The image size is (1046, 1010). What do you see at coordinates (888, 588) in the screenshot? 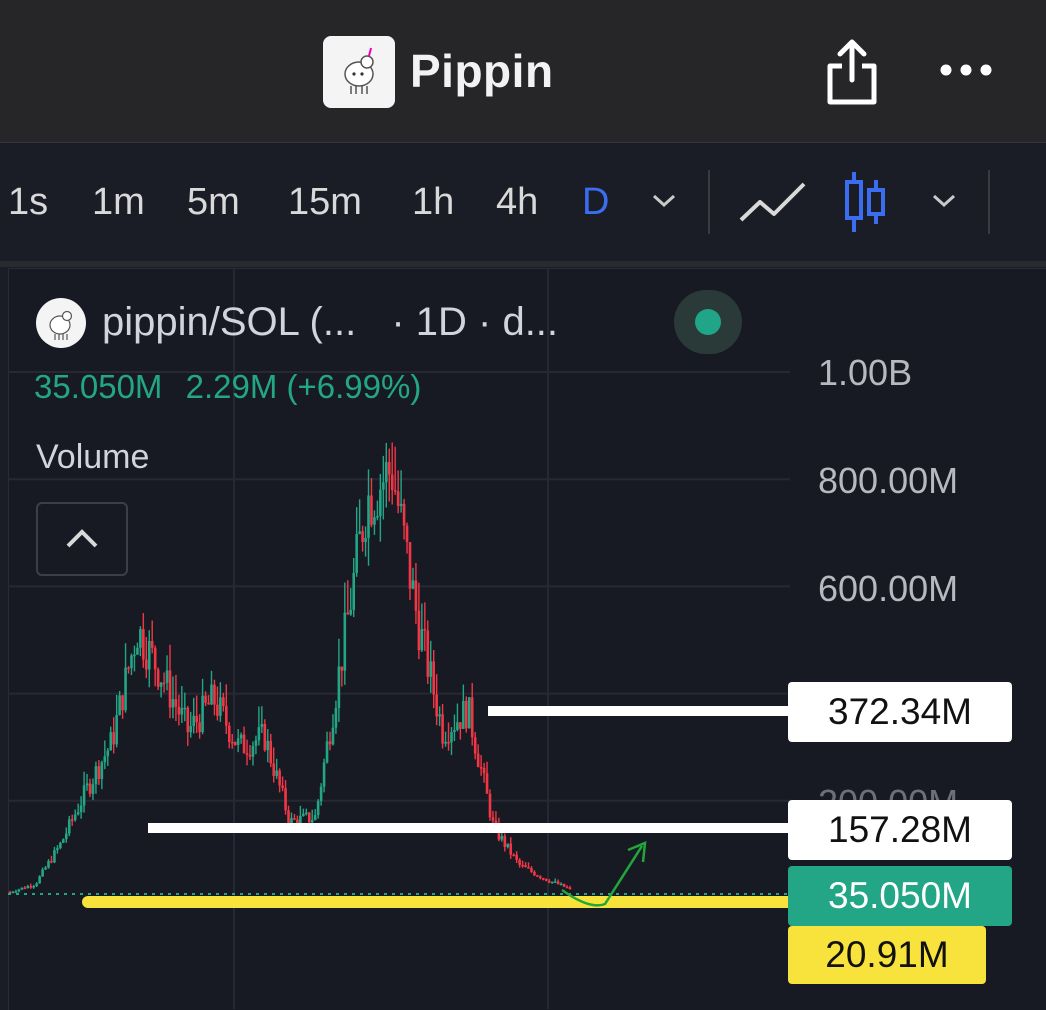
I see `y-tick-label: 600.00M` at bounding box center [888, 588].